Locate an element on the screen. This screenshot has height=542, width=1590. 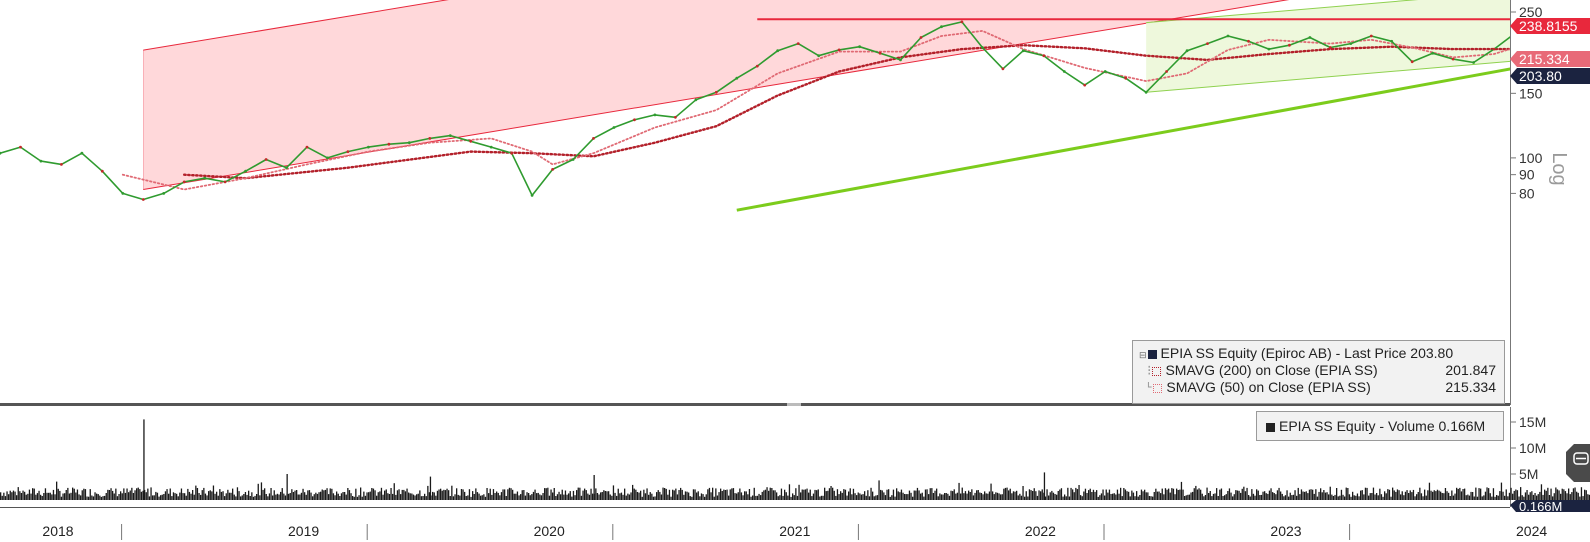
volume-swatch is located at coordinates (1270, 427).